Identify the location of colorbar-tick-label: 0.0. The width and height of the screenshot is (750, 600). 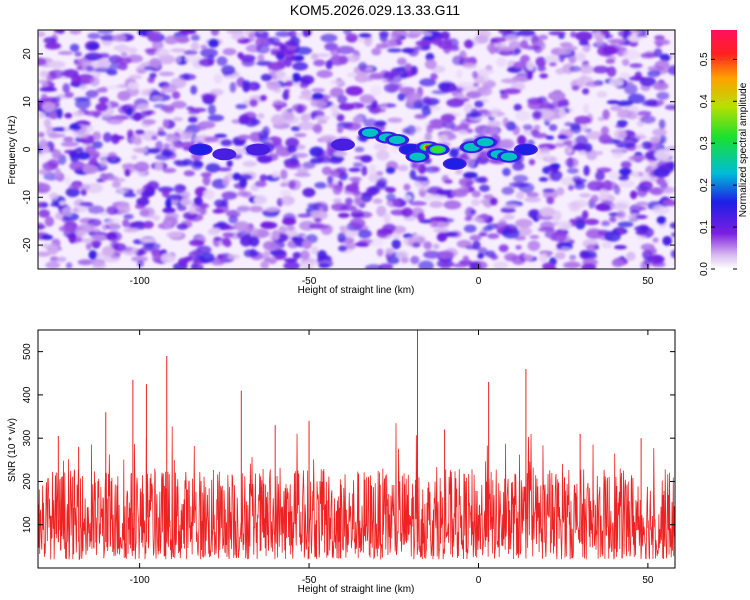
(704, 269).